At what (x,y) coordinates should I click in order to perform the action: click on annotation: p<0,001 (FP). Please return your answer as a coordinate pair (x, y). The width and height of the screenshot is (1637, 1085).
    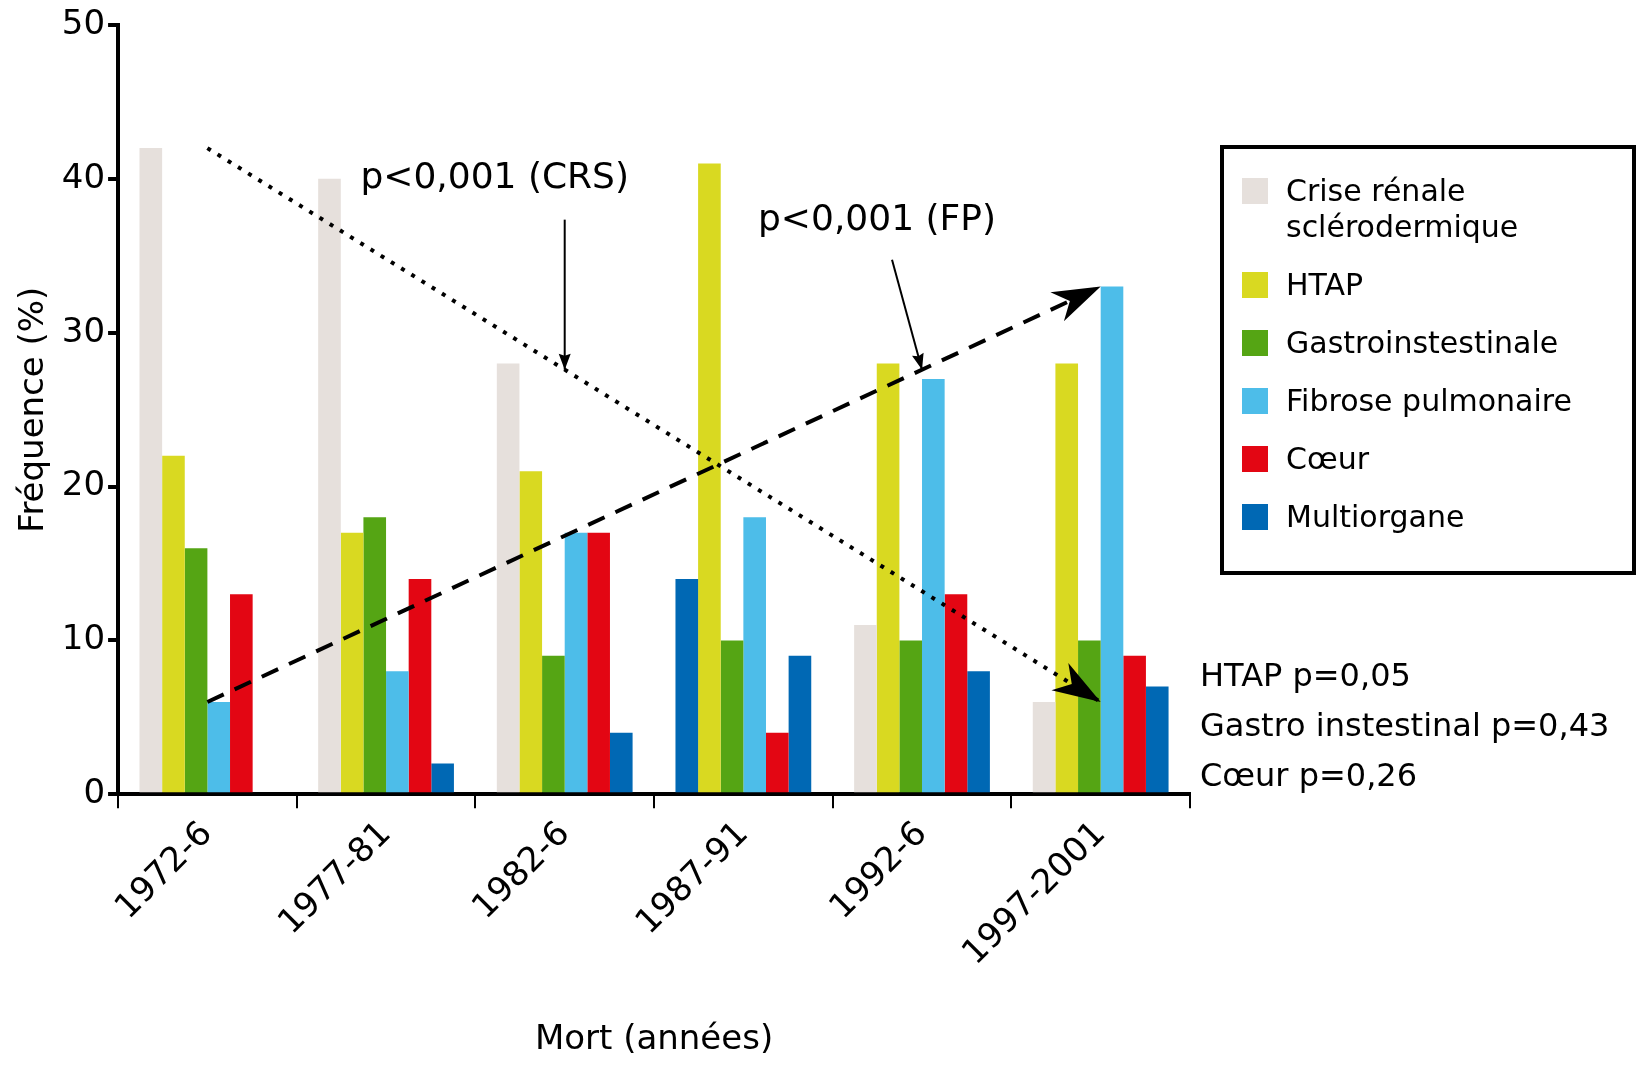
    Looking at the image, I should click on (877, 217).